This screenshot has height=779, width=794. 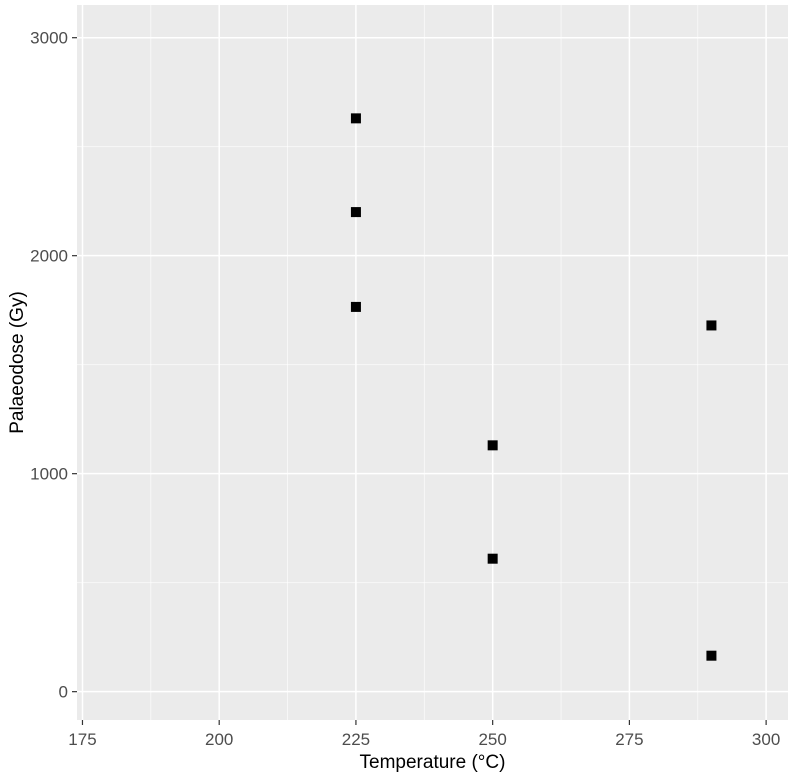 I want to click on y-tick-label: 3000, so click(x=49, y=38).